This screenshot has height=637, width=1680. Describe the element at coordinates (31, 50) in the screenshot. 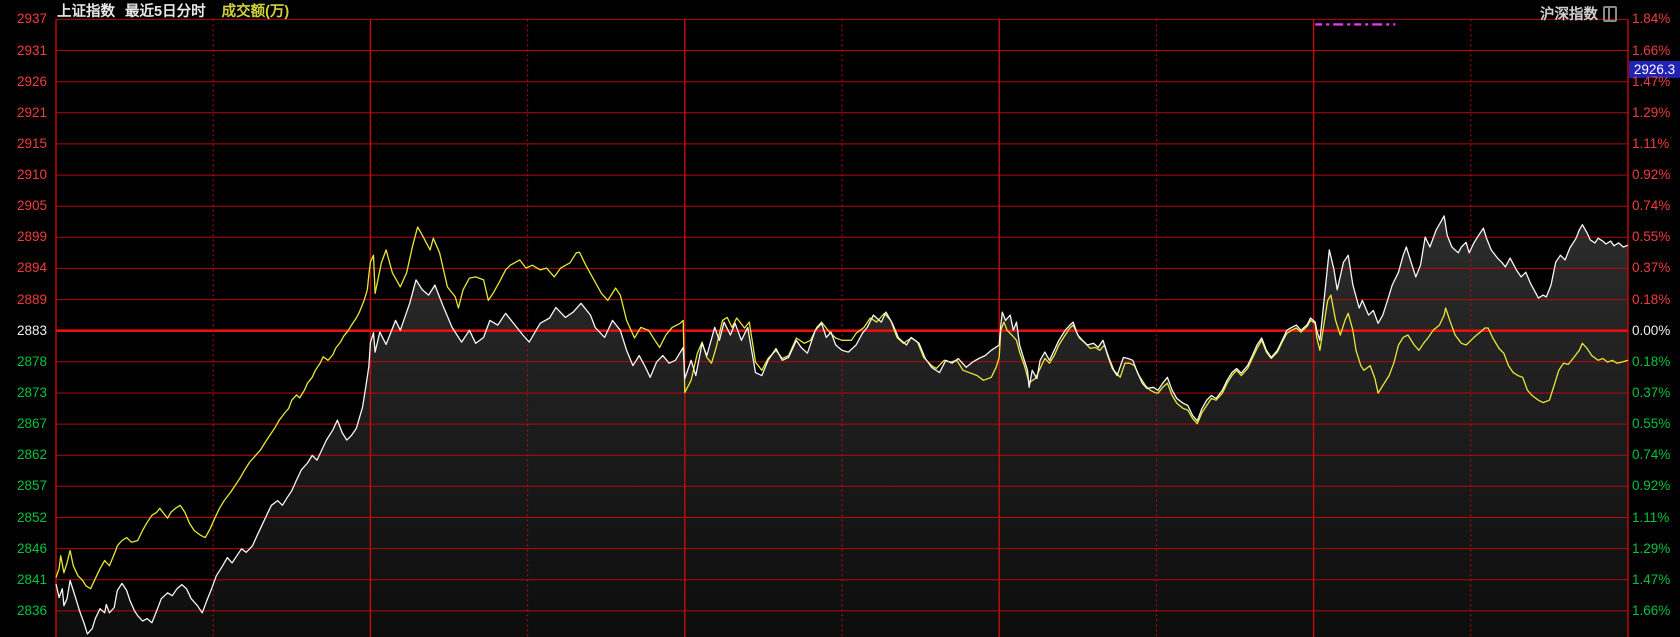

I see `left-axis-label: 2931` at that location.